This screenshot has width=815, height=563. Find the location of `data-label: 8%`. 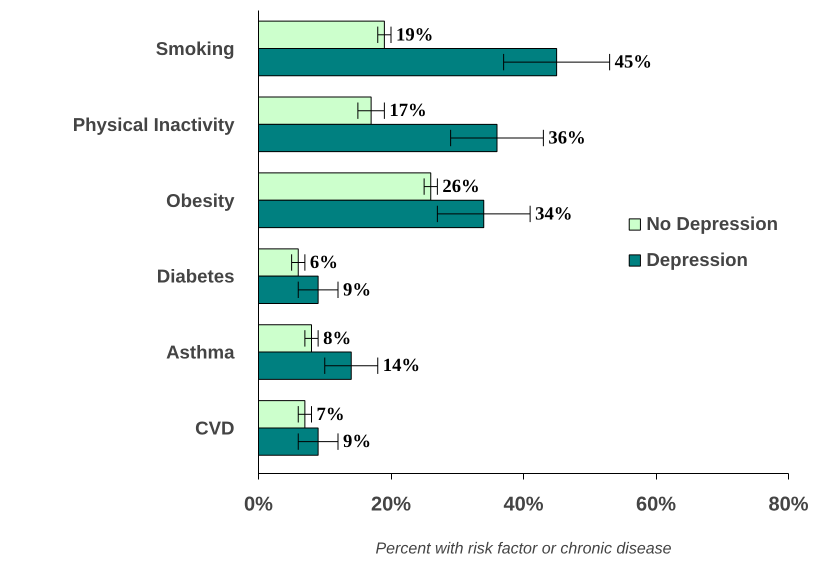

data-label: 8% is located at coordinates (337, 338).